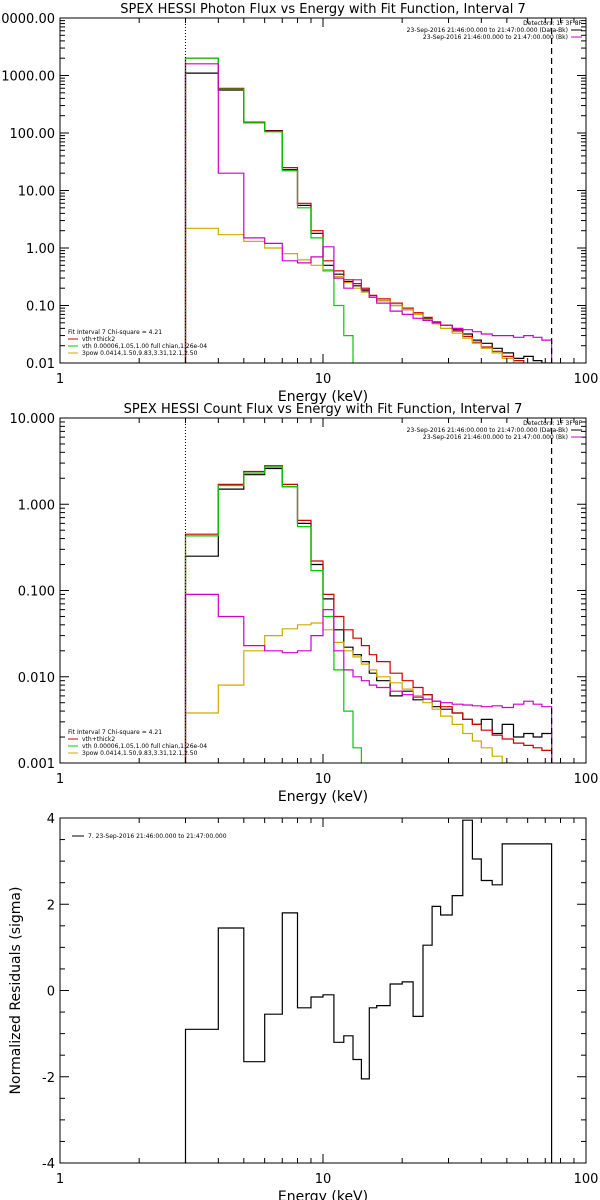 This screenshot has height=1200, width=600. Describe the element at coordinates (40, 364) in the screenshot. I see `y-tick-label: 0.01` at that location.